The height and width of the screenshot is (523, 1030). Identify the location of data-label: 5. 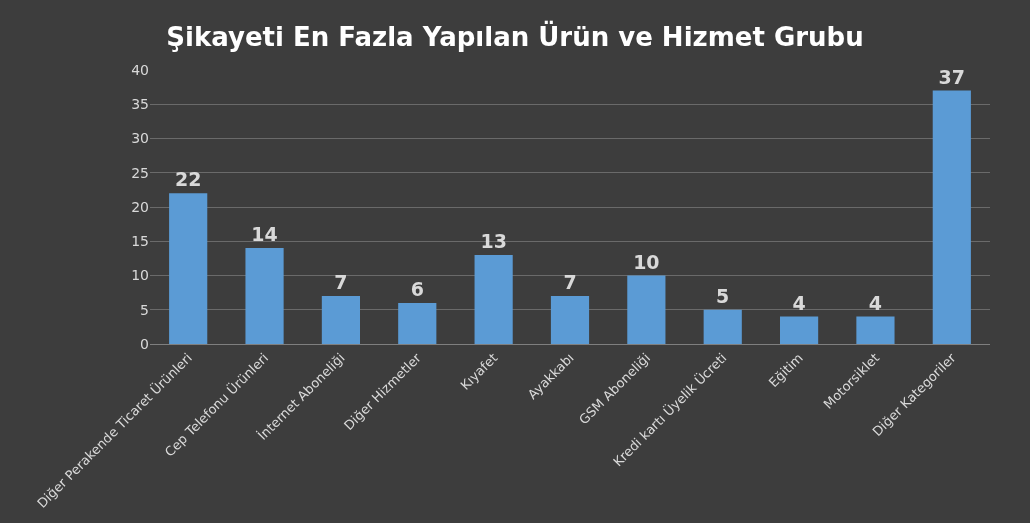
(723, 295).